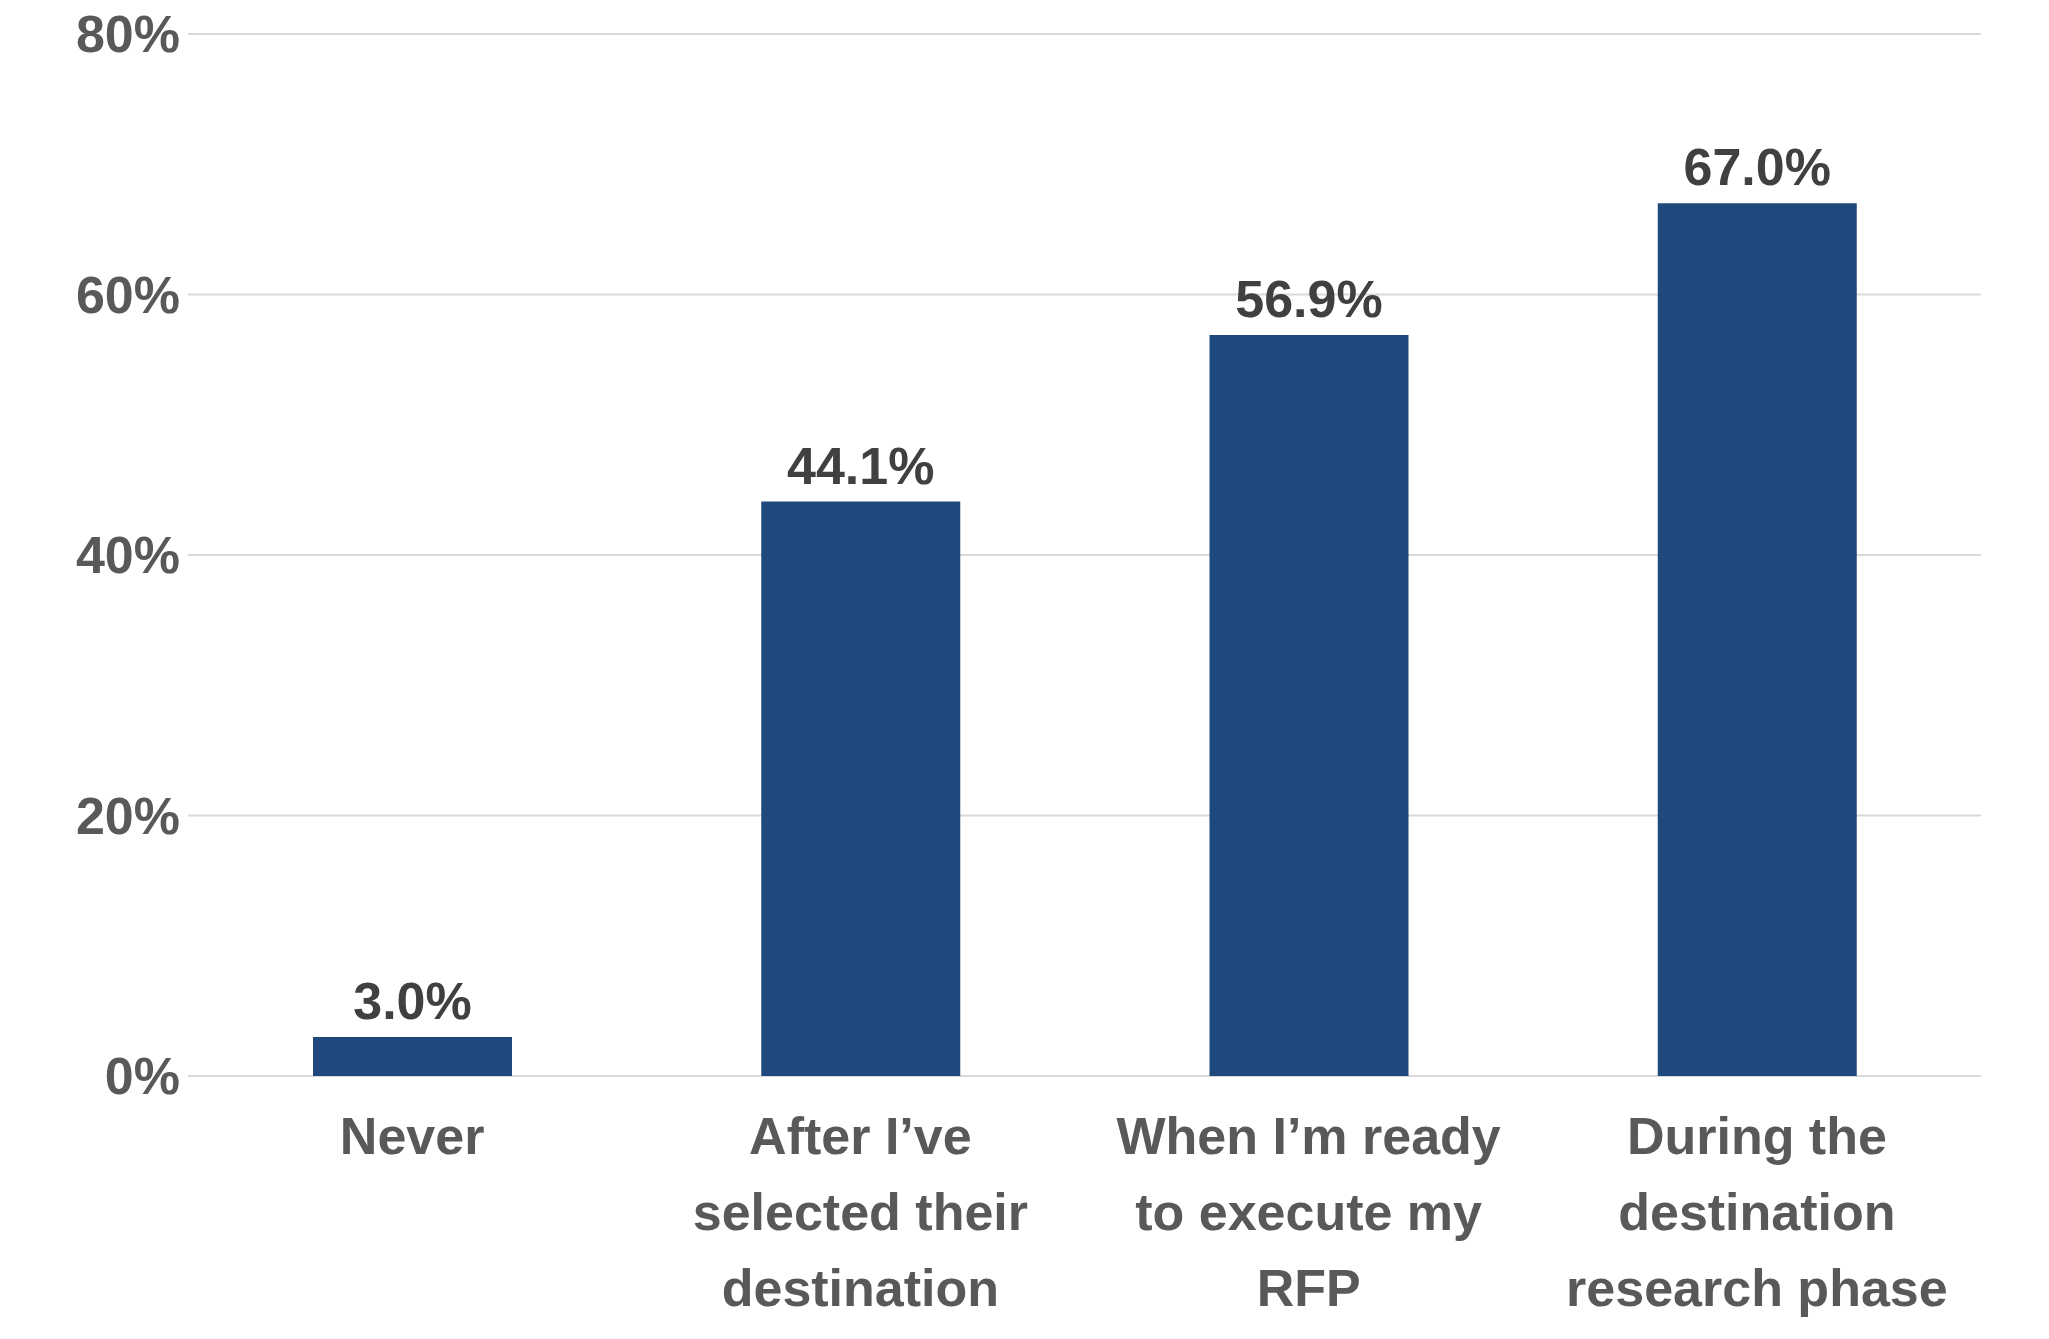 The width and height of the screenshot is (2049, 1339). I want to click on x-tick-label: Never, so click(412, 1136).